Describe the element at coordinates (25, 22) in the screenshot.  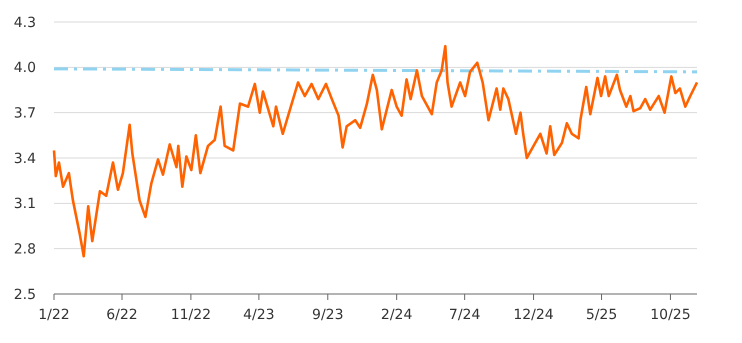
I see `y-tick-label: 4.3` at that location.